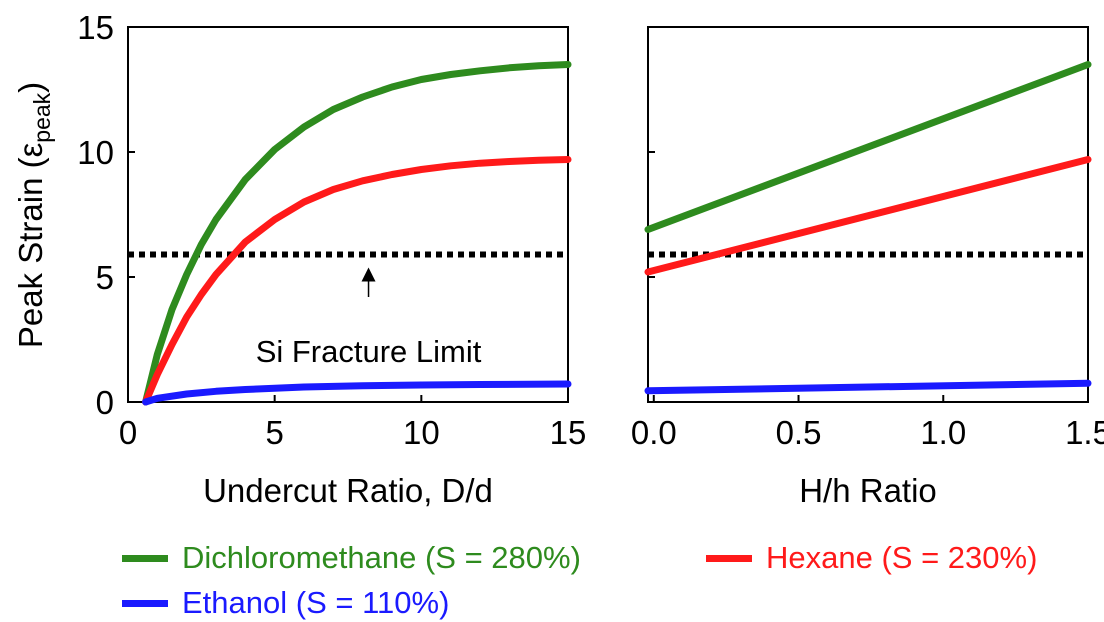 The image size is (1104, 622). Describe the element at coordinates (1084, 432) in the screenshot. I see `right-x-tick-label: 1.5` at that location.